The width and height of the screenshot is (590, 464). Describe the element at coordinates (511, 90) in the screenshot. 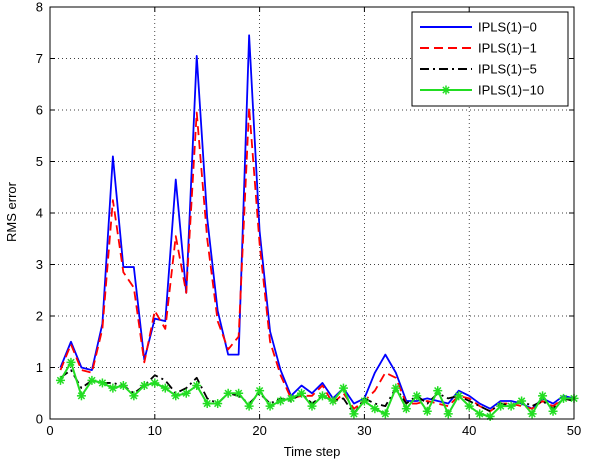

I see `legend-label: IPLS(1)−10` at that location.